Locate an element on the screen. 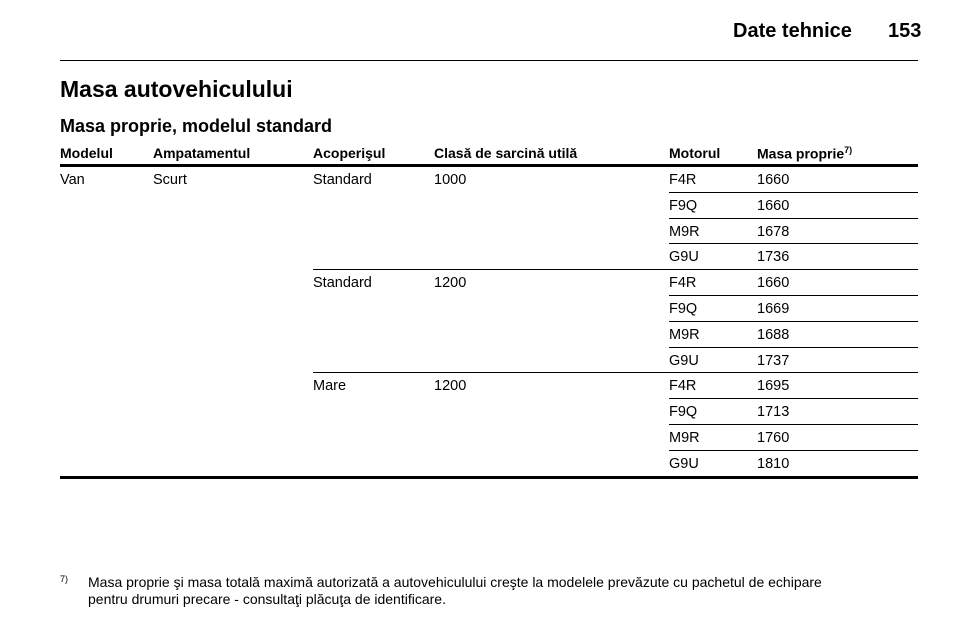 Image resolution: width=960 pixels, height=642 pixels. column-header: Clasă de sarcină utilă is located at coordinates (506, 153).